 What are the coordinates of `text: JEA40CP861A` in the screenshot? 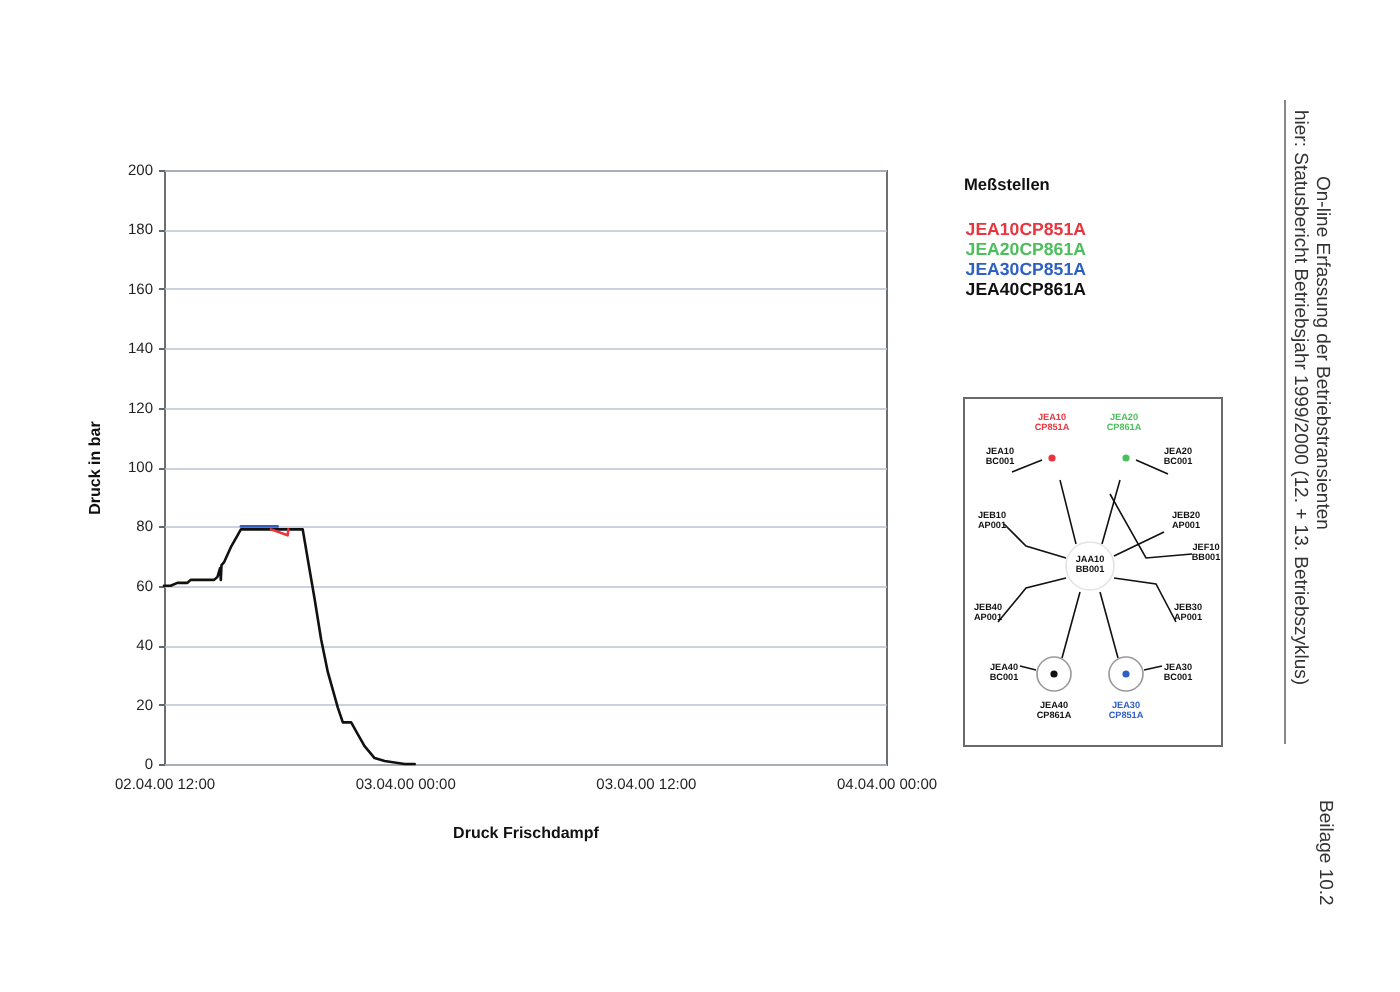 It's located at (1026, 289).